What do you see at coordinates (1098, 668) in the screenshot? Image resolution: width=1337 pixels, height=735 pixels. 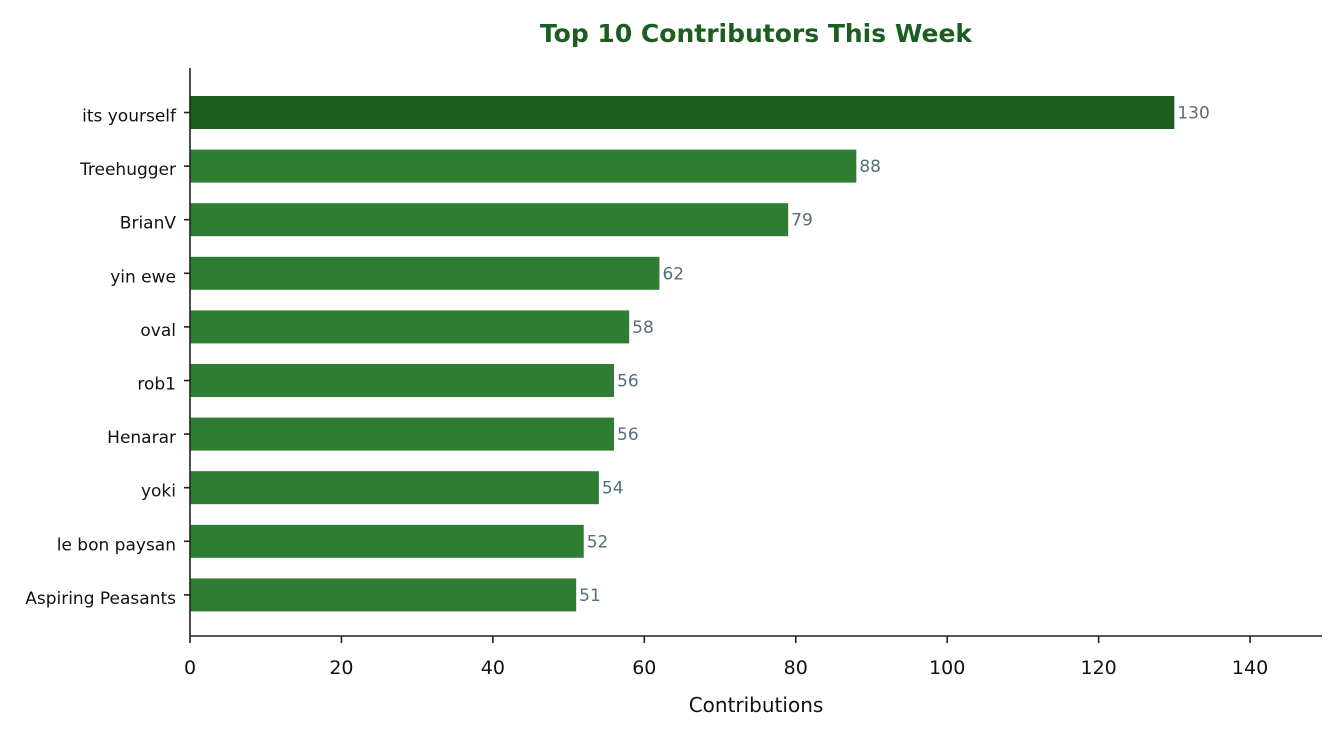 I see `x-tick-label: 120` at bounding box center [1098, 668].